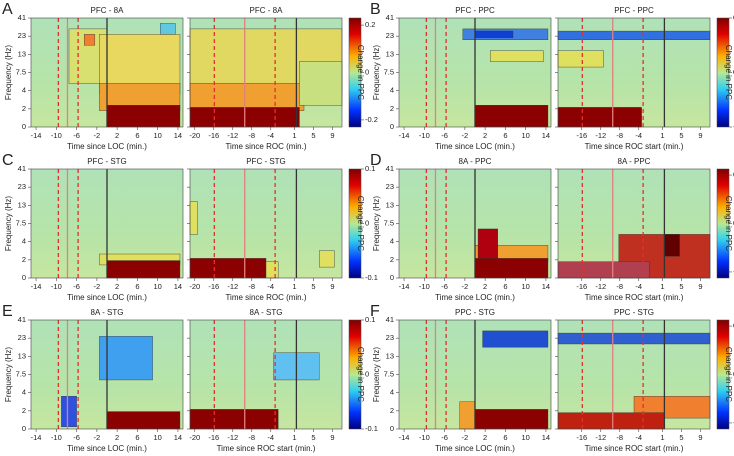 This screenshot has height=456, width=734. Describe the element at coordinates (638, 286) in the screenshot. I see `x-tick-label: -4` at that location.